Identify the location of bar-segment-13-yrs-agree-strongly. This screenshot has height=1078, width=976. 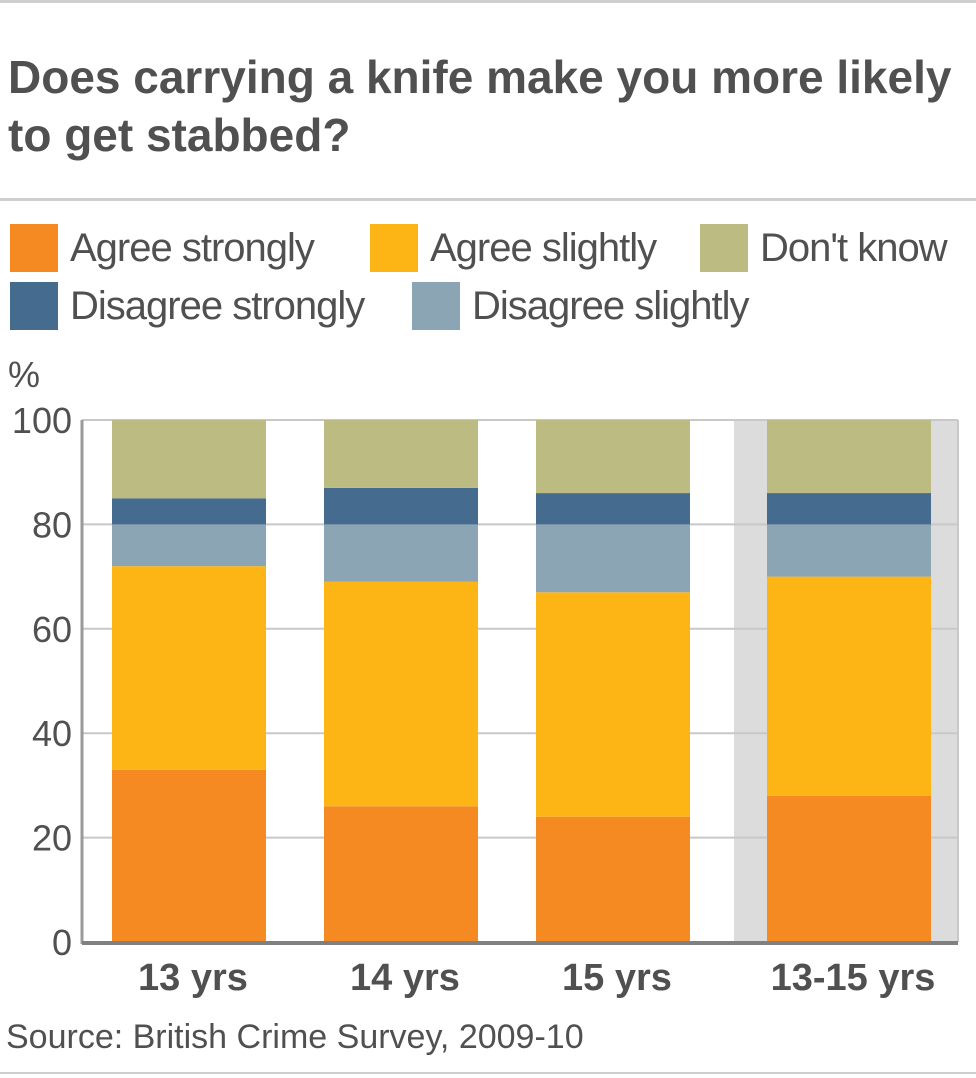
(189, 855).